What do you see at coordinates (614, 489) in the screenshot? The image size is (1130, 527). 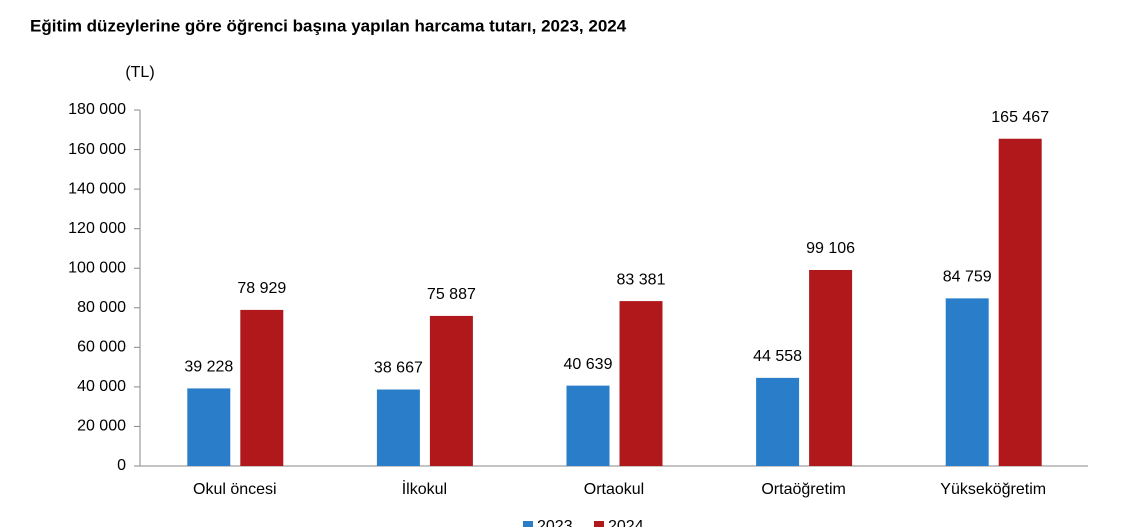 I see `x-tick-label: Ortaokul` at bounding box center [614, 489].